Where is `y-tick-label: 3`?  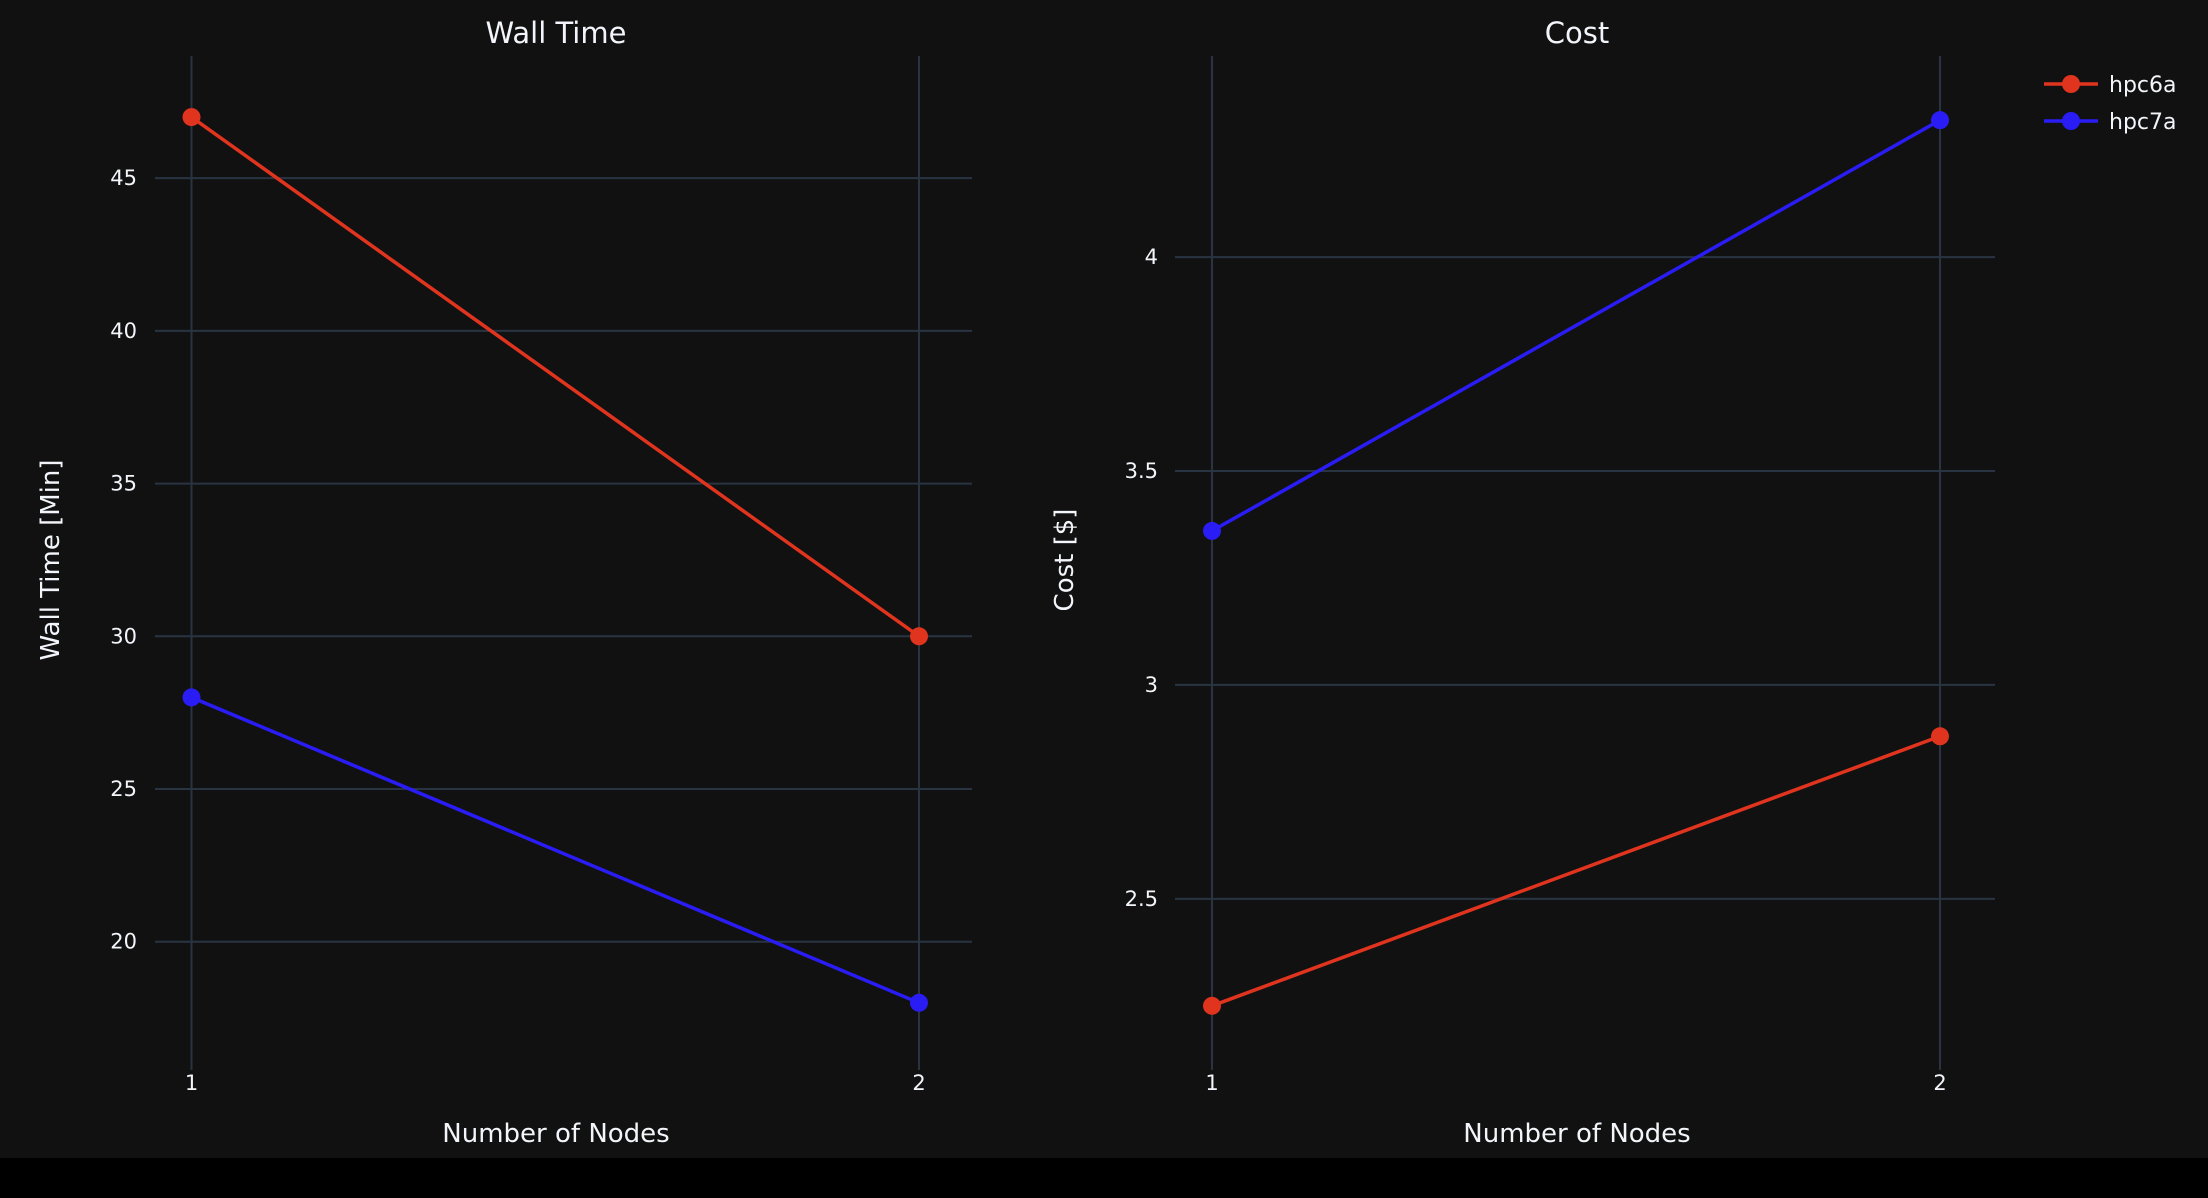
y-tick-label: 3 is located at coordinates (1151, 685).